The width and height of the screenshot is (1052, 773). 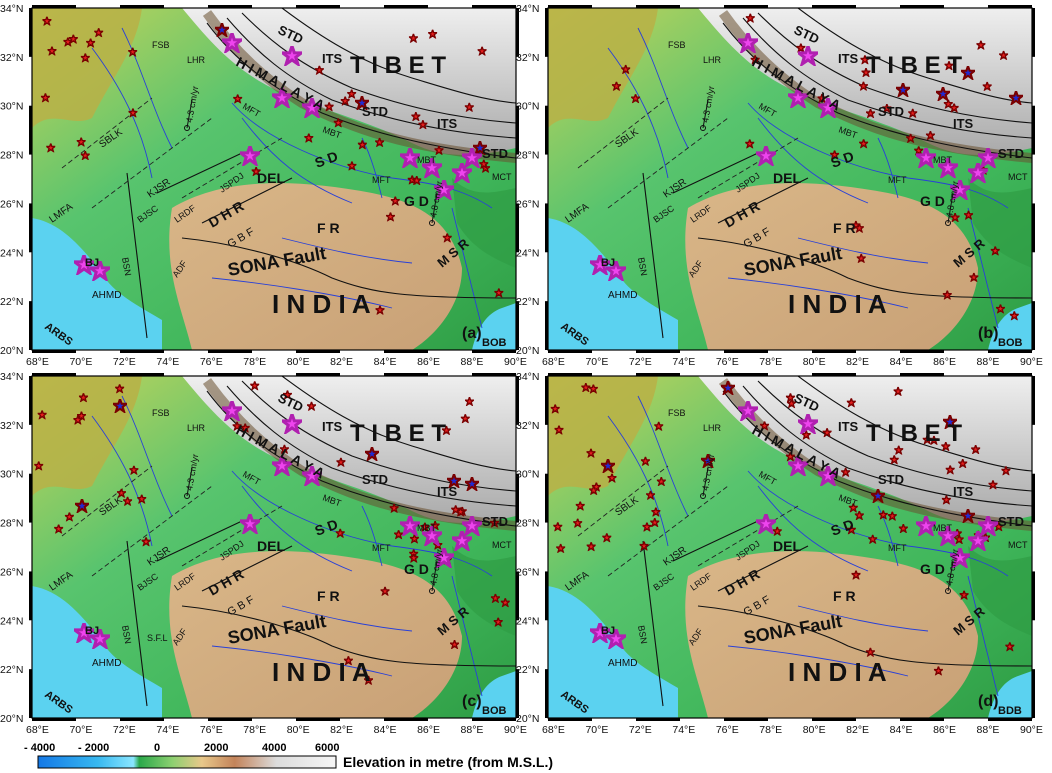 What do you see at coordinates (196, 428) in the screenshot?
I see `label-lhr: LHR` at bounding box center [196, 428].